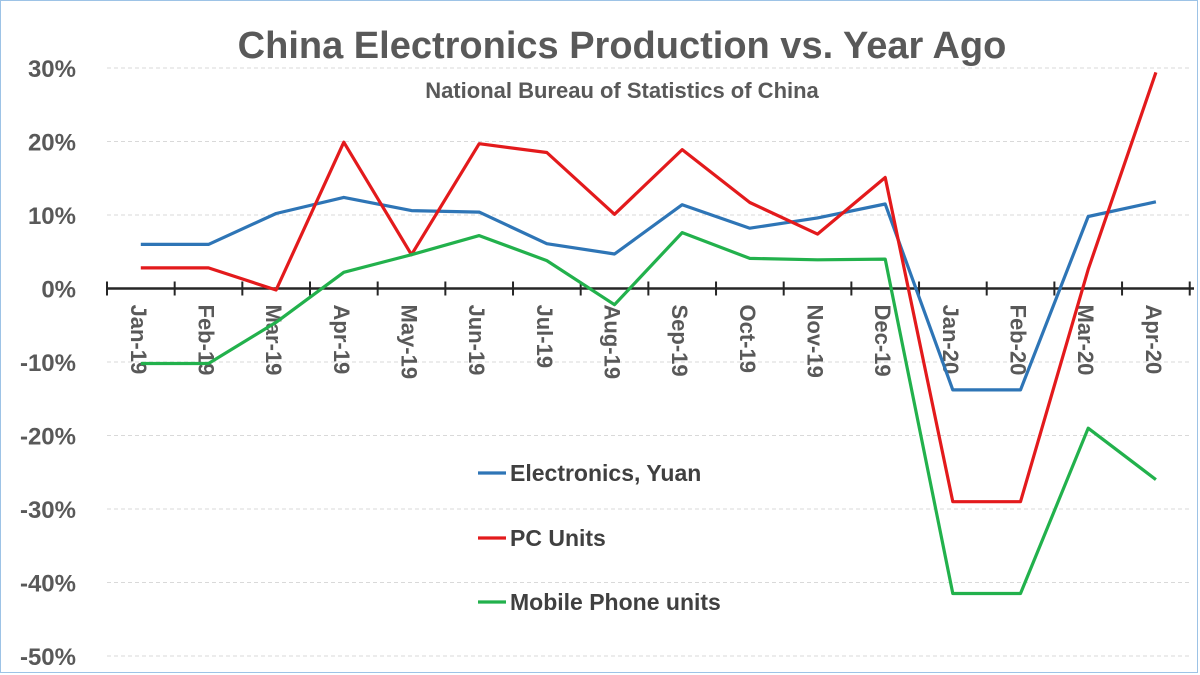 The width and height of the screenshot is (1200, 675). Describe the element at coordinates (52, 216) in the screenshot. I see `y-tick-label: 10%` at that location.